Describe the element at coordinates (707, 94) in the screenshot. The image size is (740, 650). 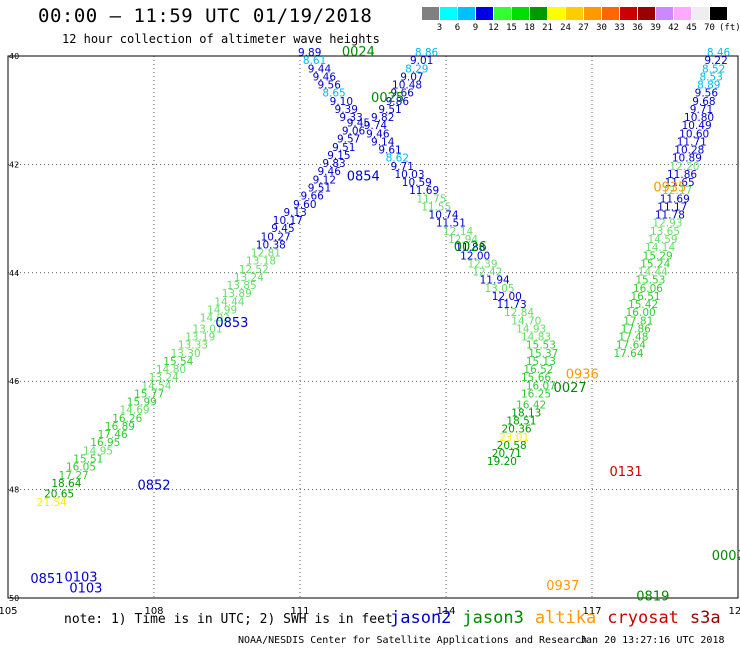
I see `swh-point: 9.56` at that location.